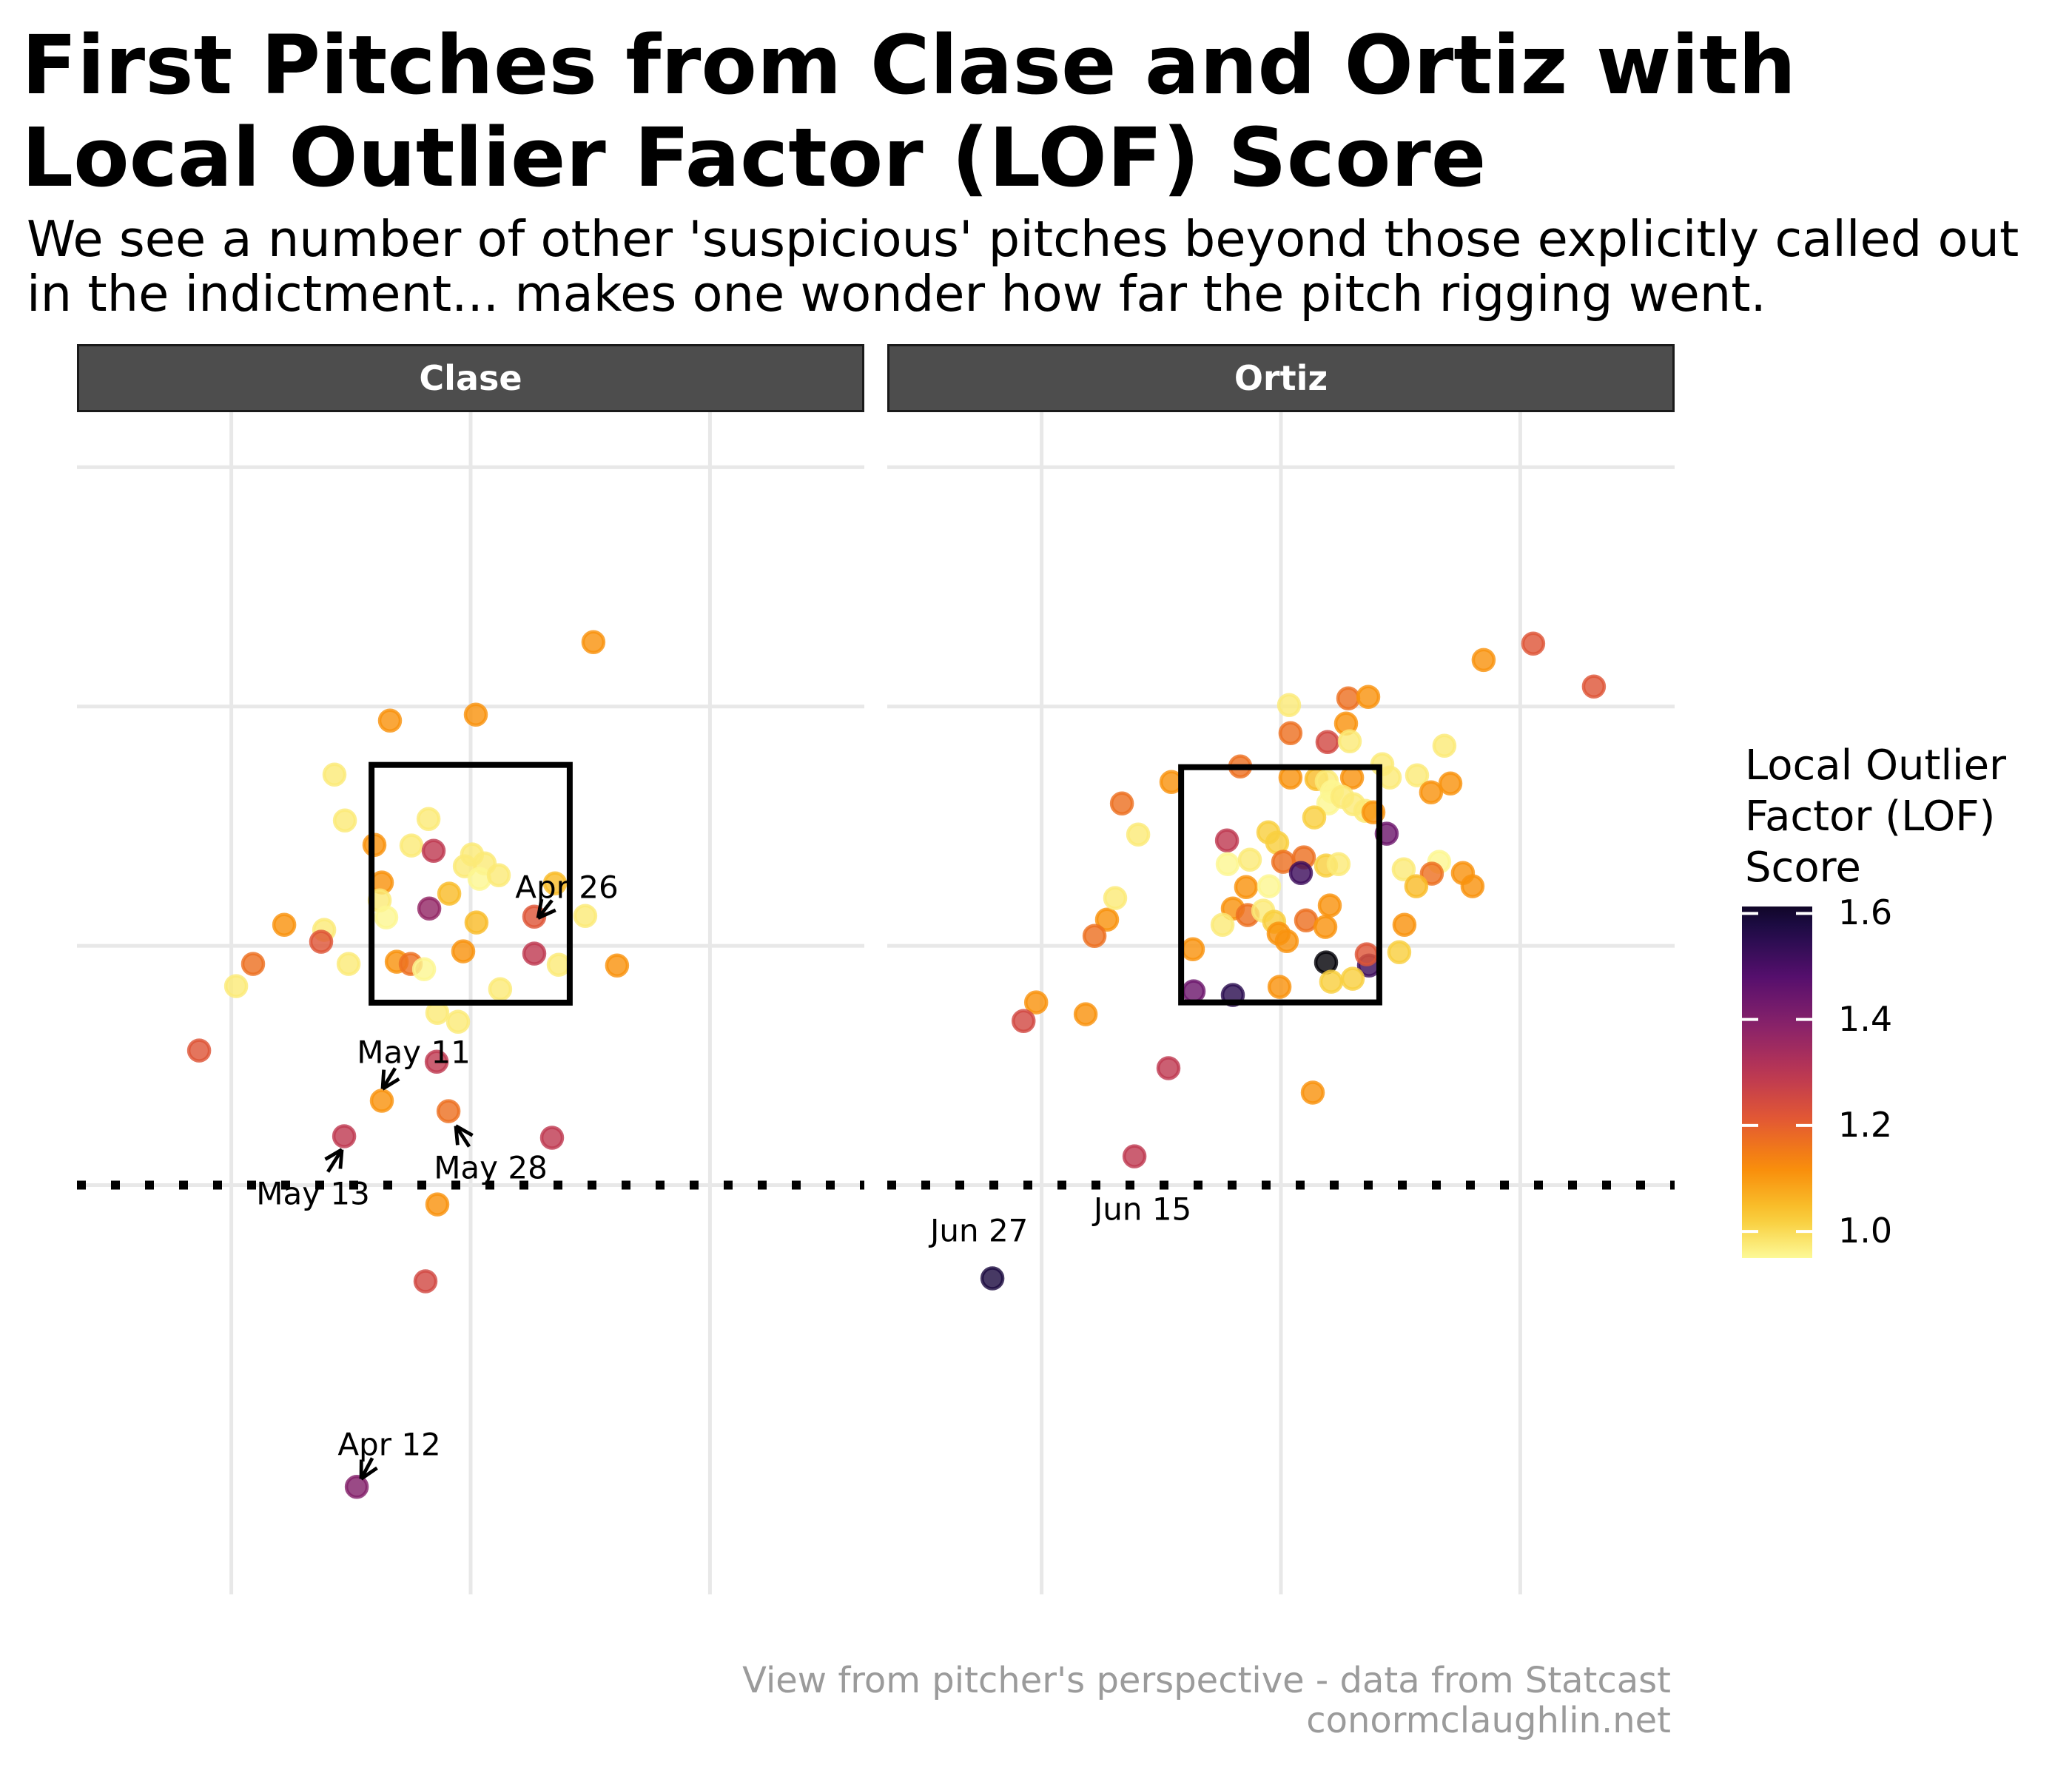  I want to click on legend-gradient-bar, so click(1777, 1082).